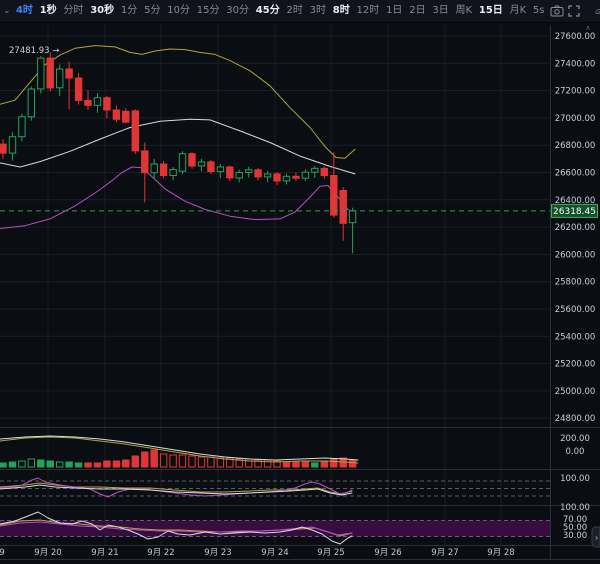 The height and width of the screenshot is (564, 600). I want to click on current-price-label: 26318.45, so click(574, 210).